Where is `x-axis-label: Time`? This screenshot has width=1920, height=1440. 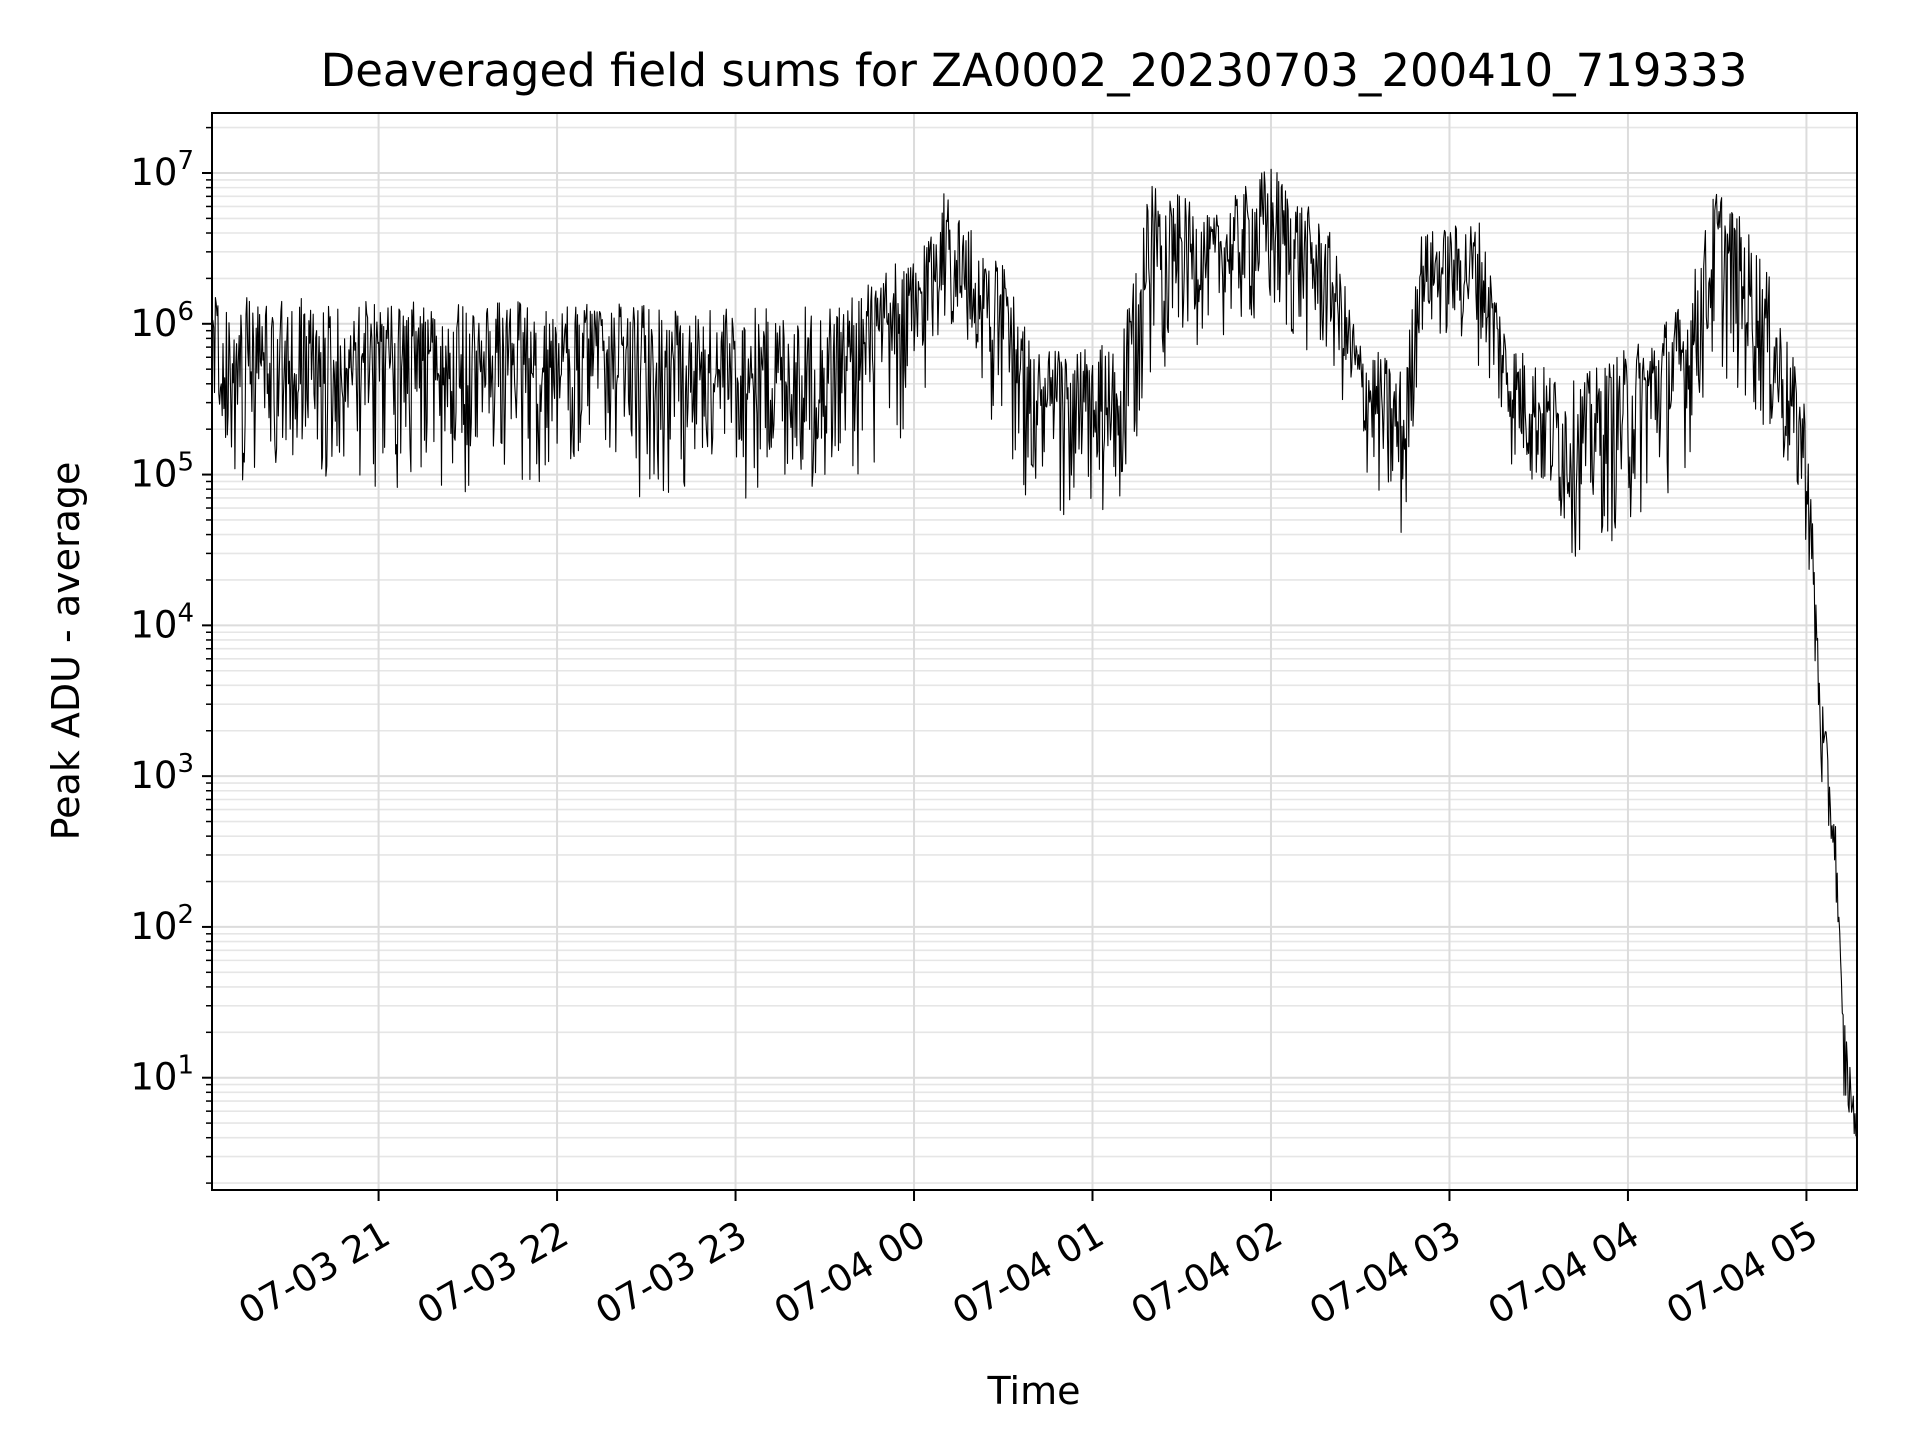 x-axis-label: Time is located at coordinates (1034, 1391).